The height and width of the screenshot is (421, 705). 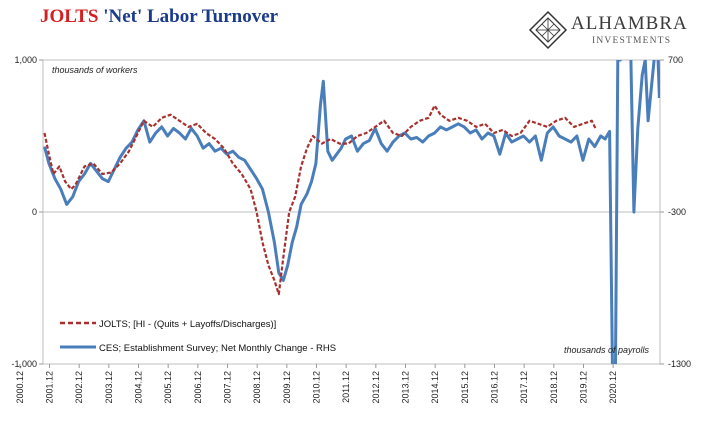 I want to click on left-tick-label: 0, so click(x=34, y=212).